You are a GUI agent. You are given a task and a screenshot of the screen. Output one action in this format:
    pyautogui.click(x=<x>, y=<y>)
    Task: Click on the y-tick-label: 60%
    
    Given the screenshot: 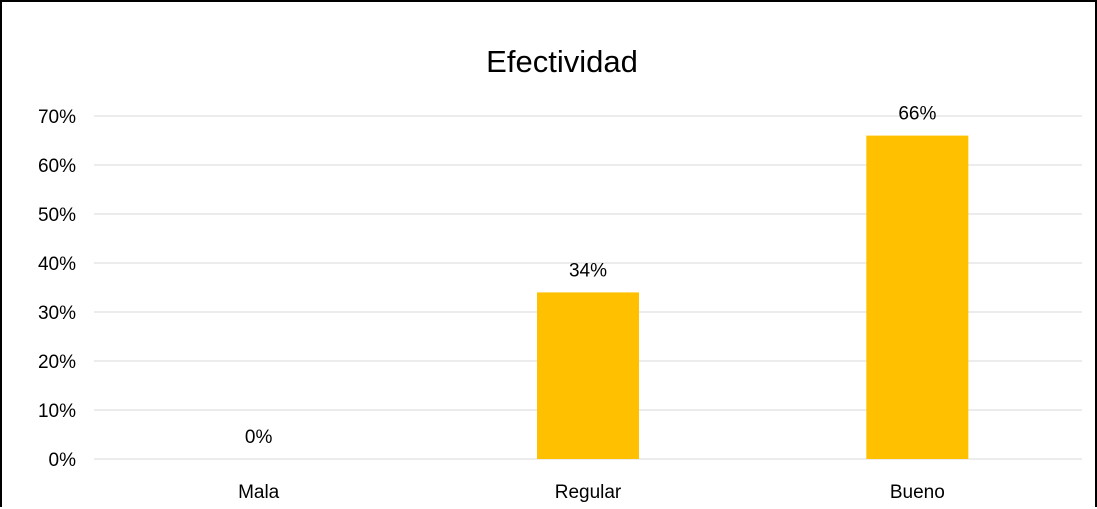 What is the action you would take?
    pyautogui.click(x=57, y=166)
    